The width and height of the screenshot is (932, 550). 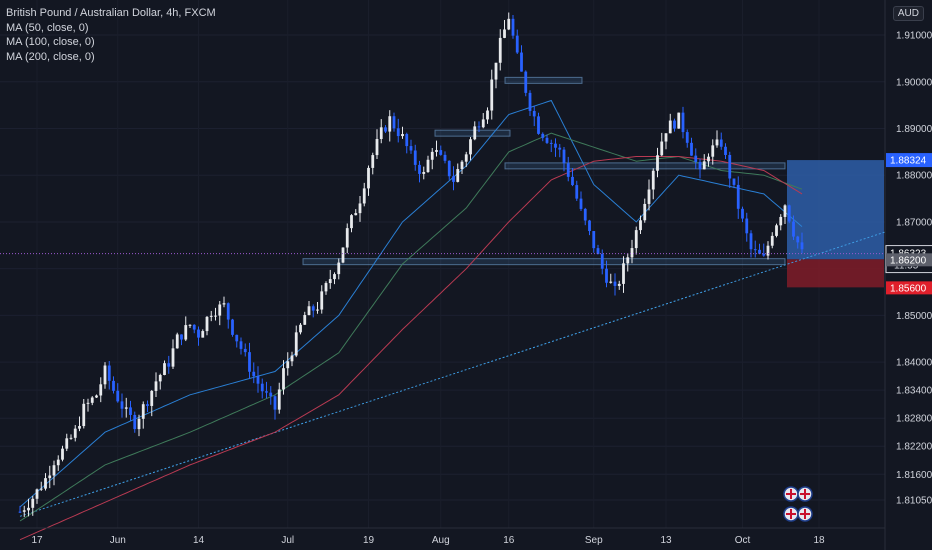 I want to click on indicator-ma-100: MA (100, close, 0), so click(x=50, y=42).